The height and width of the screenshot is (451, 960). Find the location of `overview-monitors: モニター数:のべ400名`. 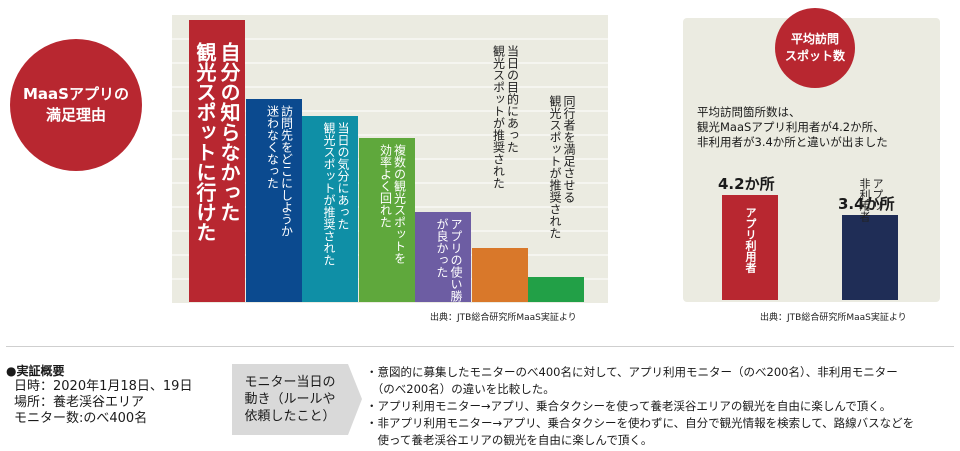

overview-monitors: モニター数:のべ400名 is located at coordinates (81, 418).